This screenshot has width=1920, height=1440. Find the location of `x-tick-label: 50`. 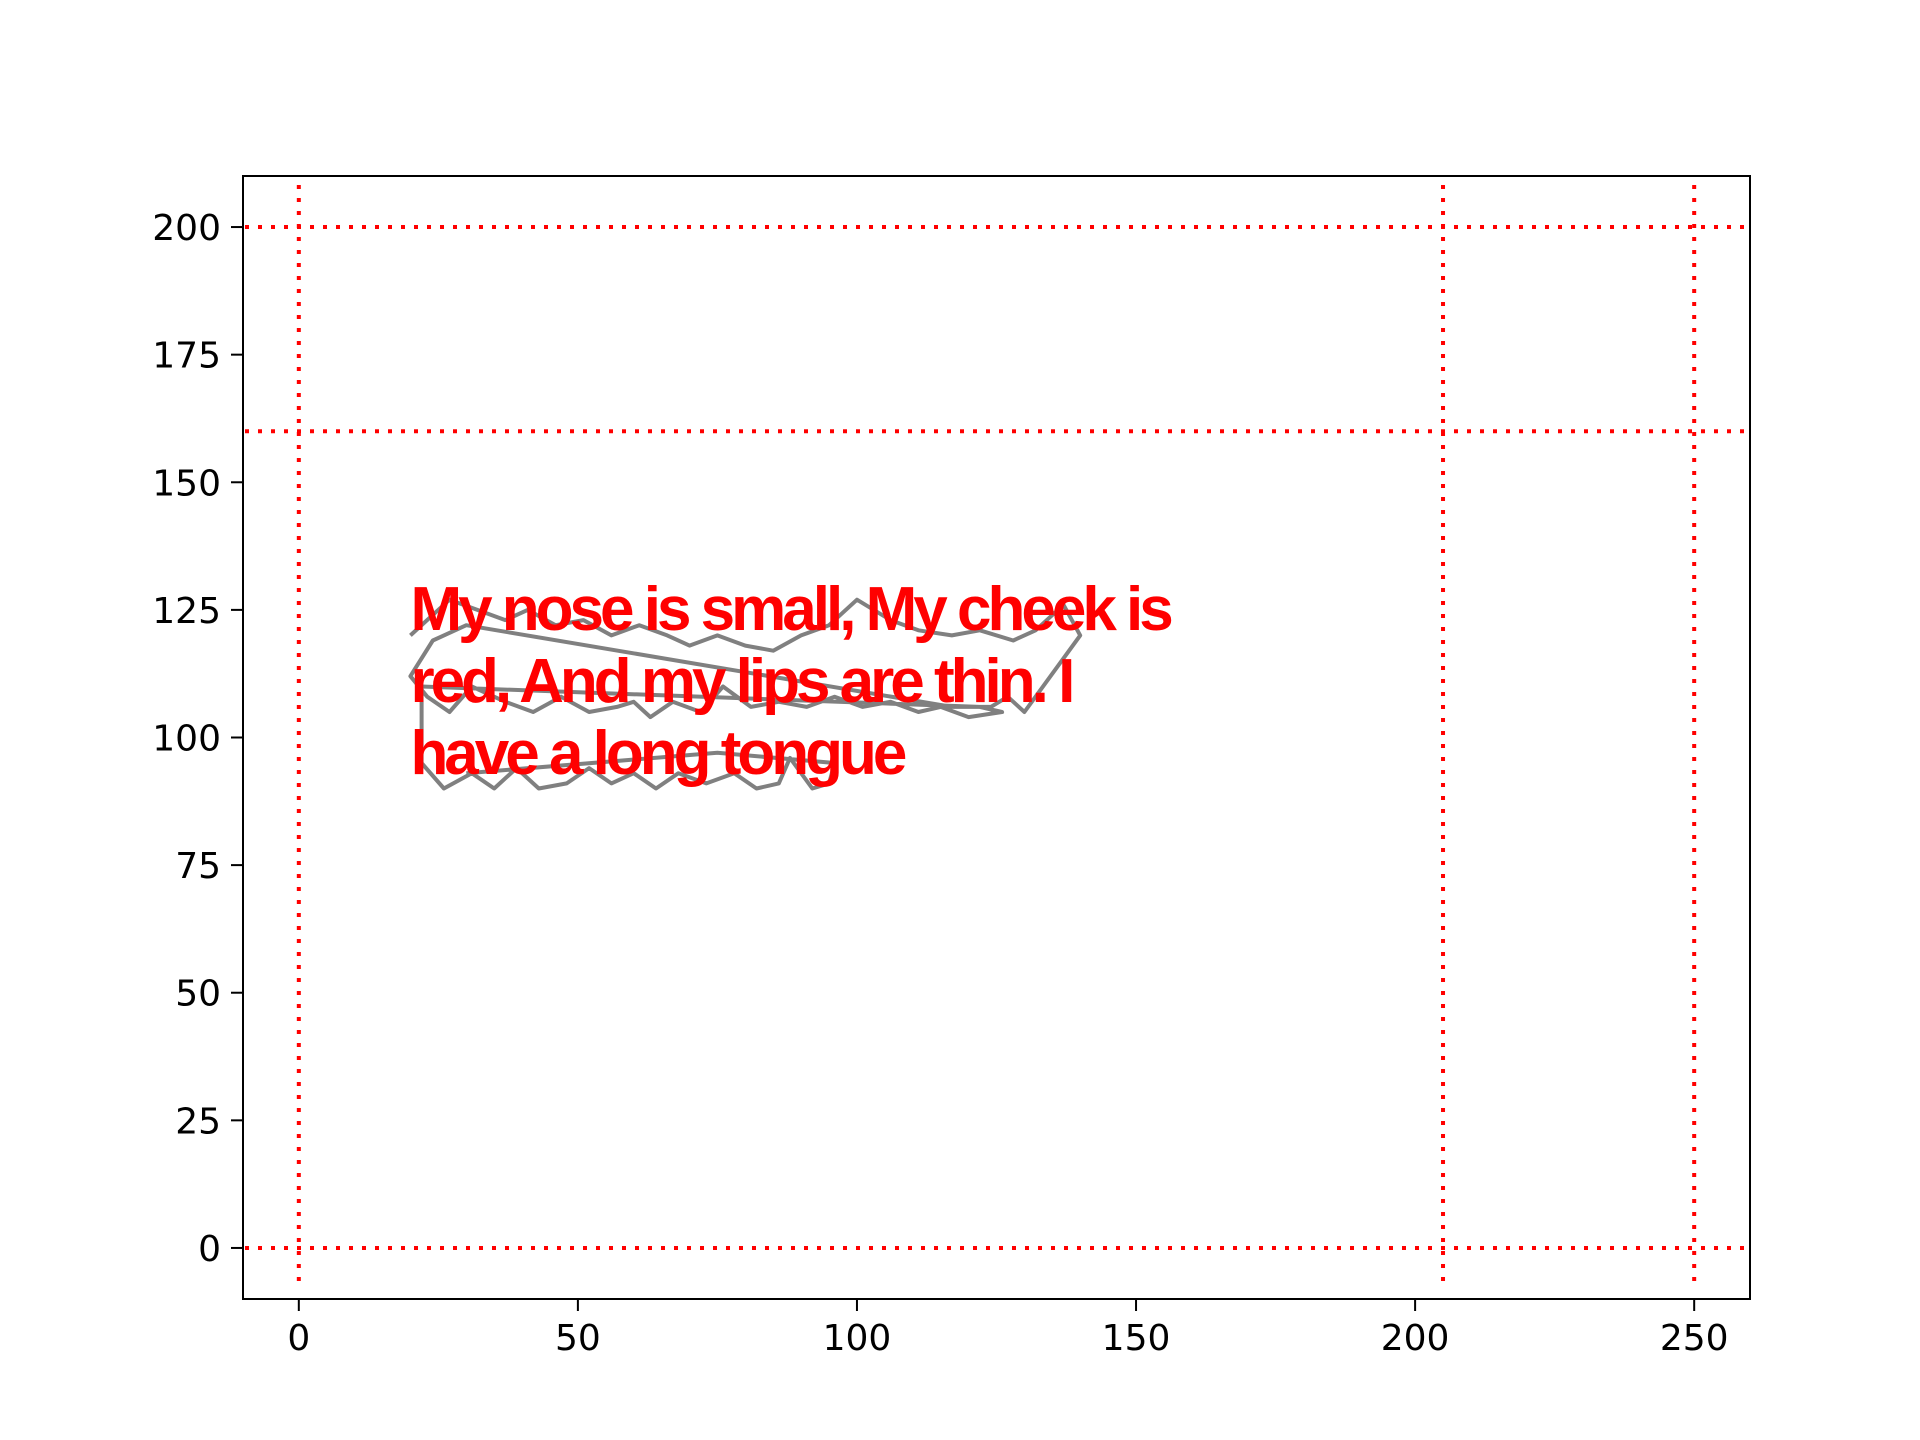

x-tick-label: 50 is located at coordinates (578, 1338).